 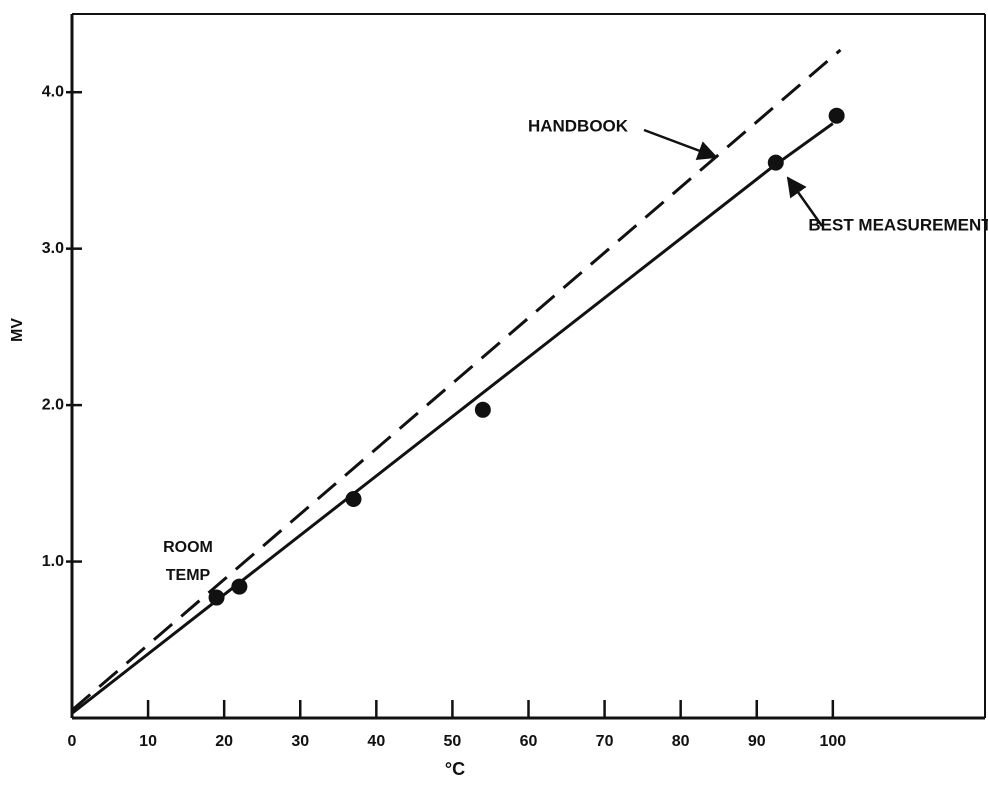 What do you see at coordinates (681, 741) in the screenshot?
I see `x-tick-label: 80` at bounding box center [681, 741].